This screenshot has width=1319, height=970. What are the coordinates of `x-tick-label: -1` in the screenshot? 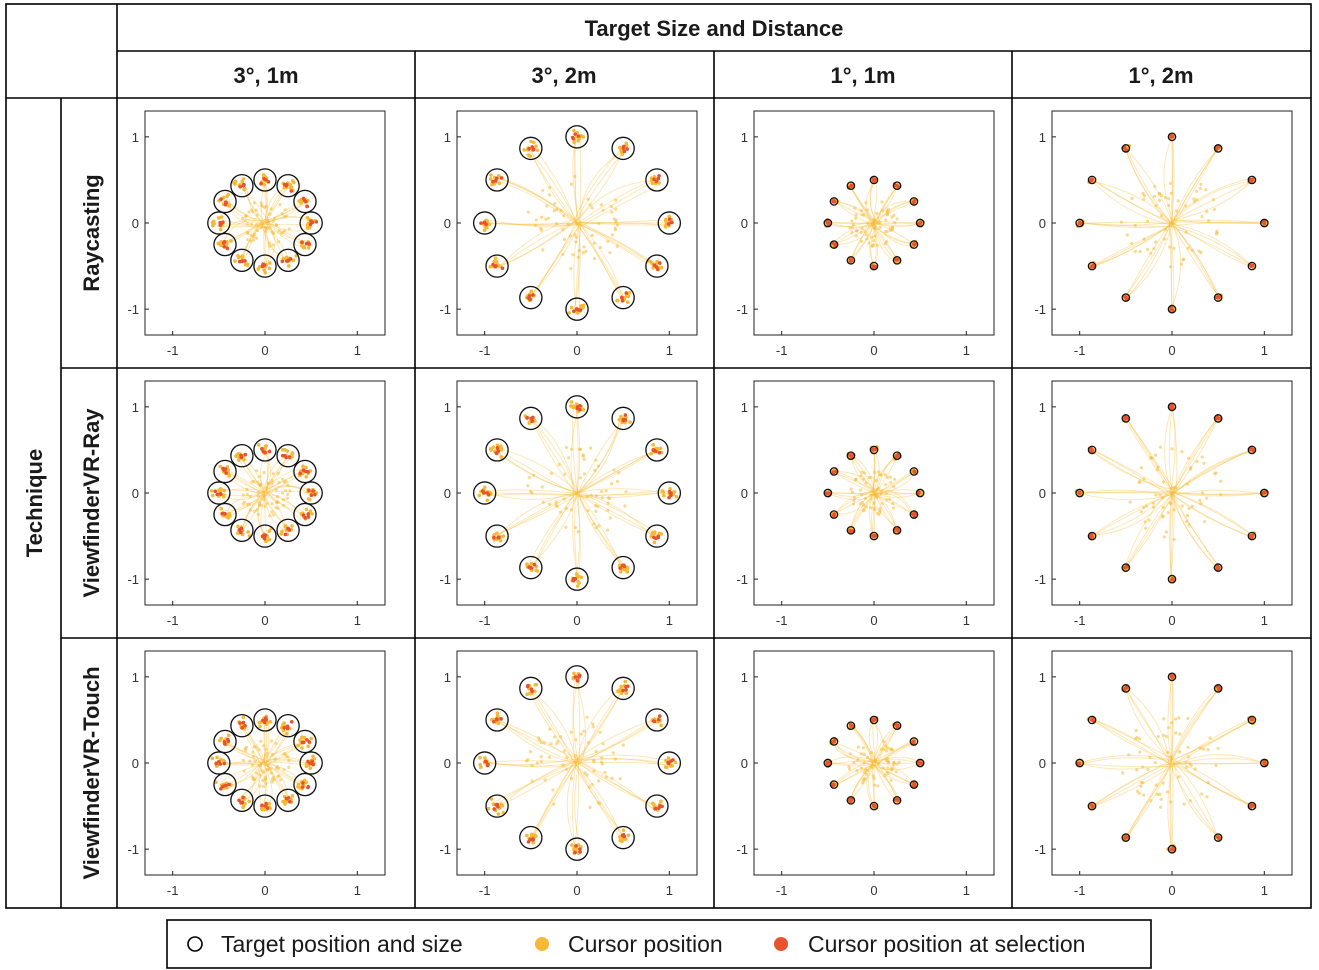 It's located at (485, 620).